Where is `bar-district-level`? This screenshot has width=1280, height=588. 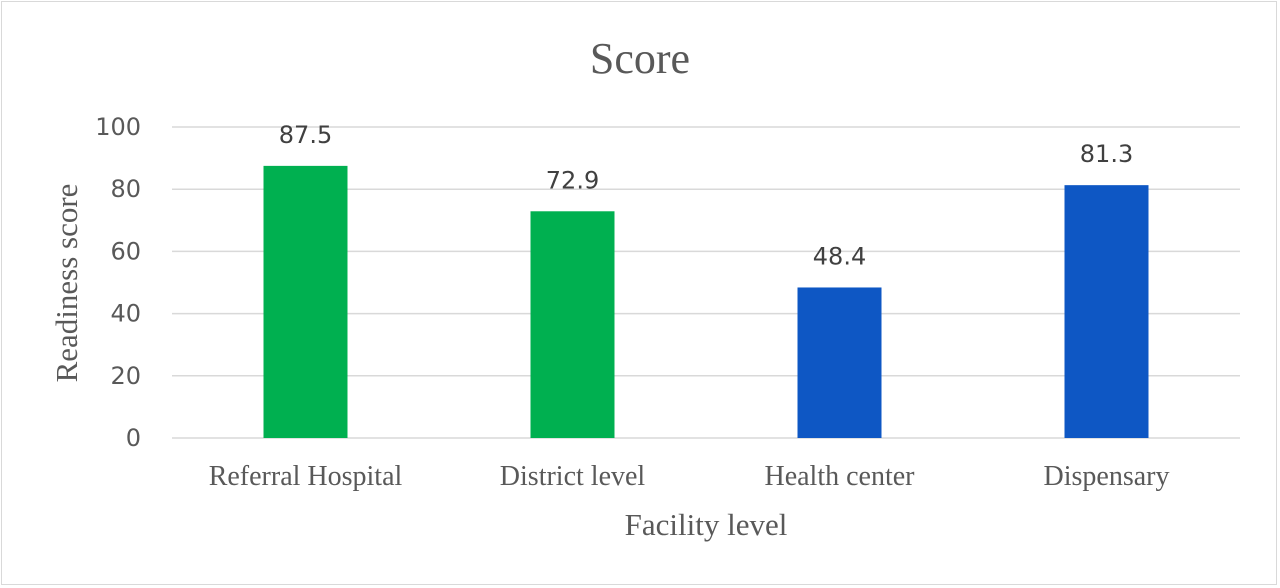
bar-district-level is located at coordinates (572, 324).